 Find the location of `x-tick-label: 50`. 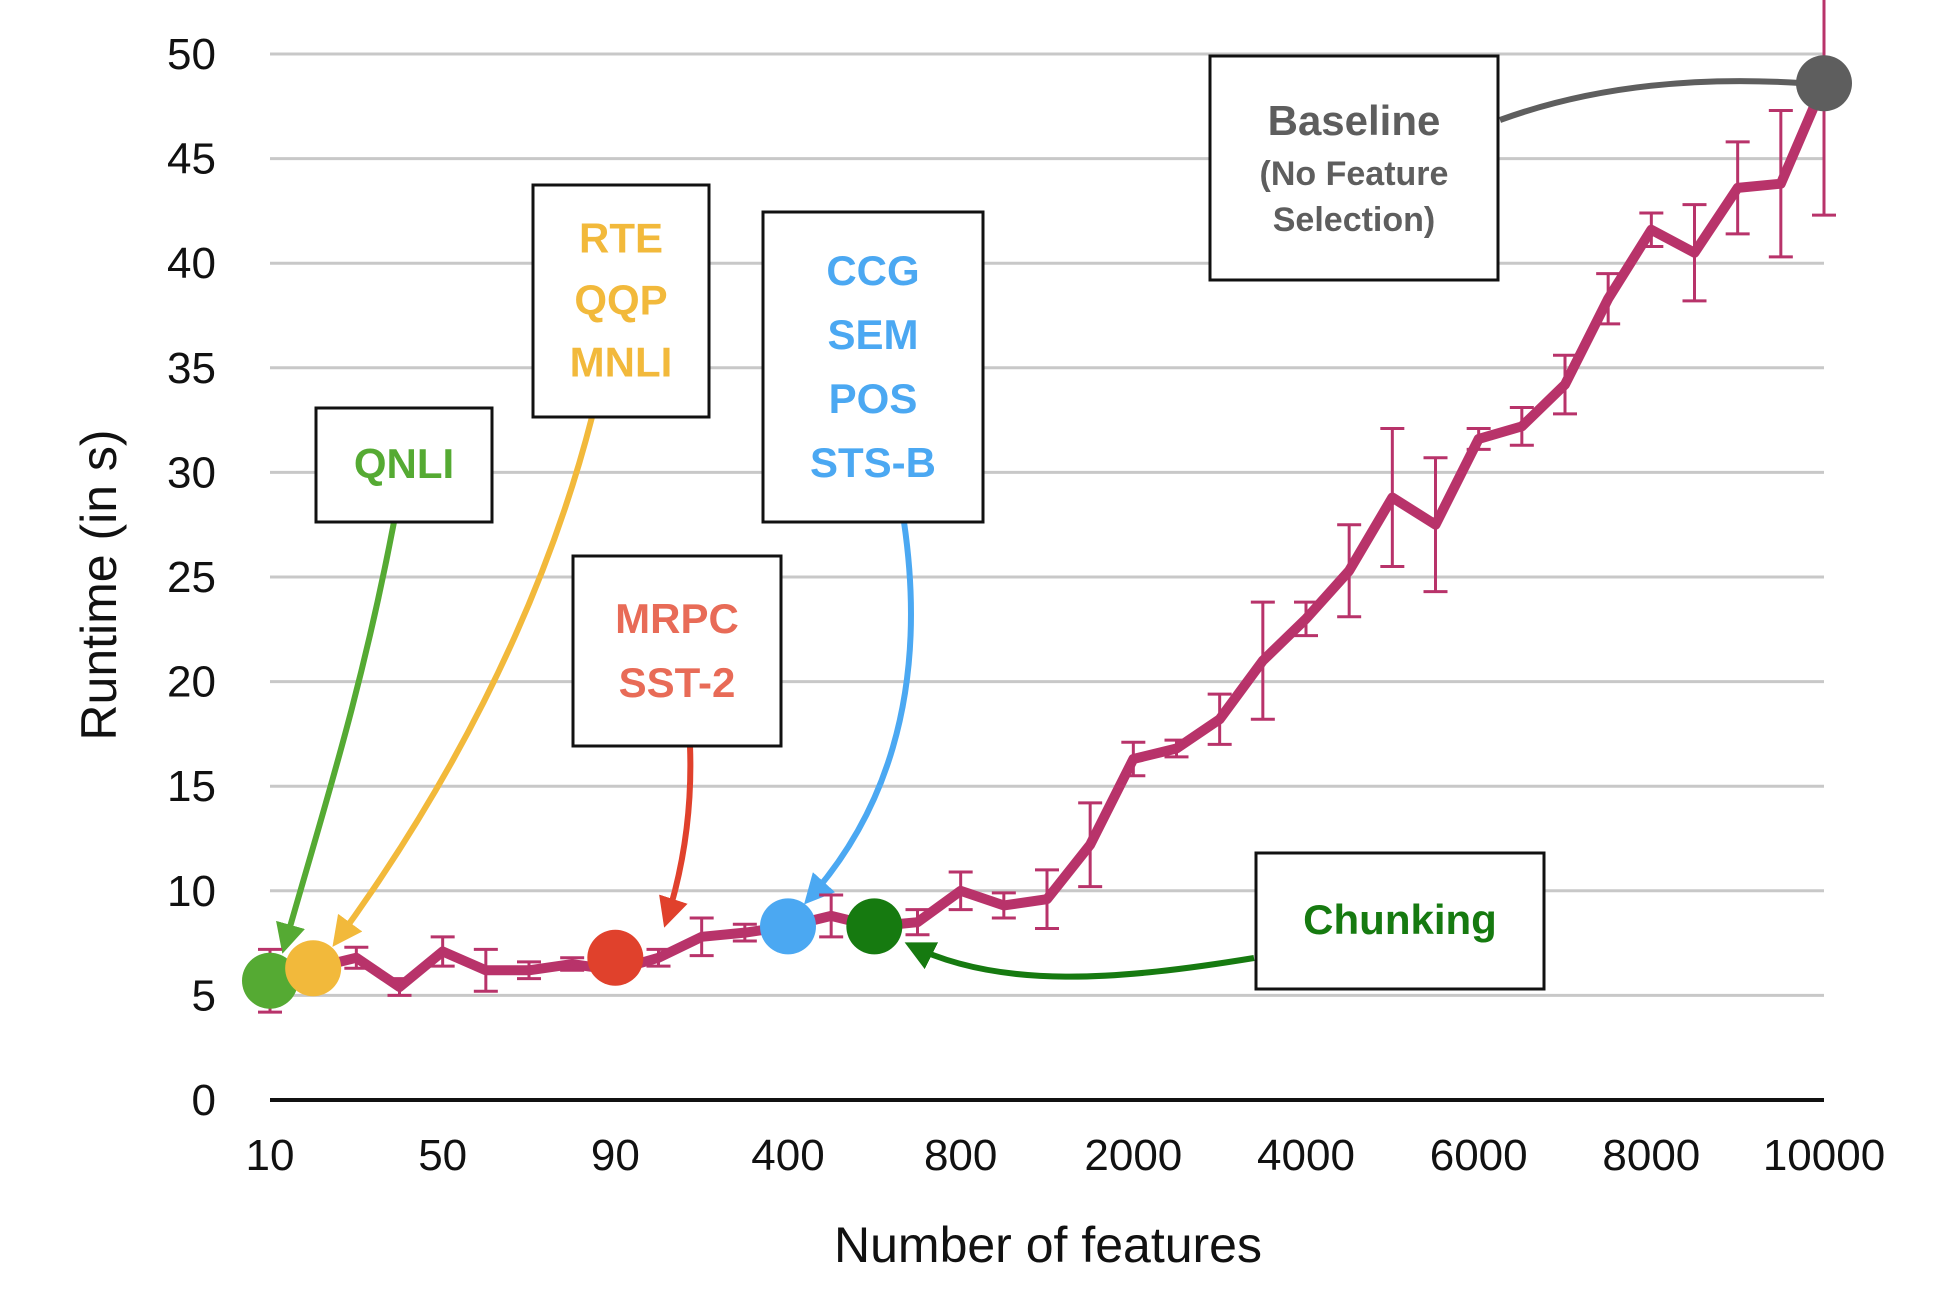

x-tick-label: 50 is located at coordinates (442, 1155).